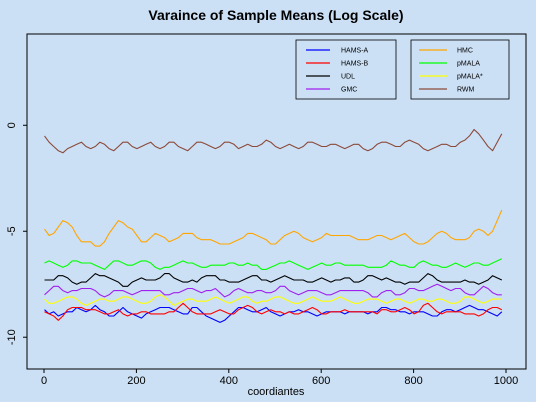 The image size is (536, 402). What do you see at coordinates (460, 69) in the screenshot?
I see `legend-box-right` at bounding box center [460, 69].